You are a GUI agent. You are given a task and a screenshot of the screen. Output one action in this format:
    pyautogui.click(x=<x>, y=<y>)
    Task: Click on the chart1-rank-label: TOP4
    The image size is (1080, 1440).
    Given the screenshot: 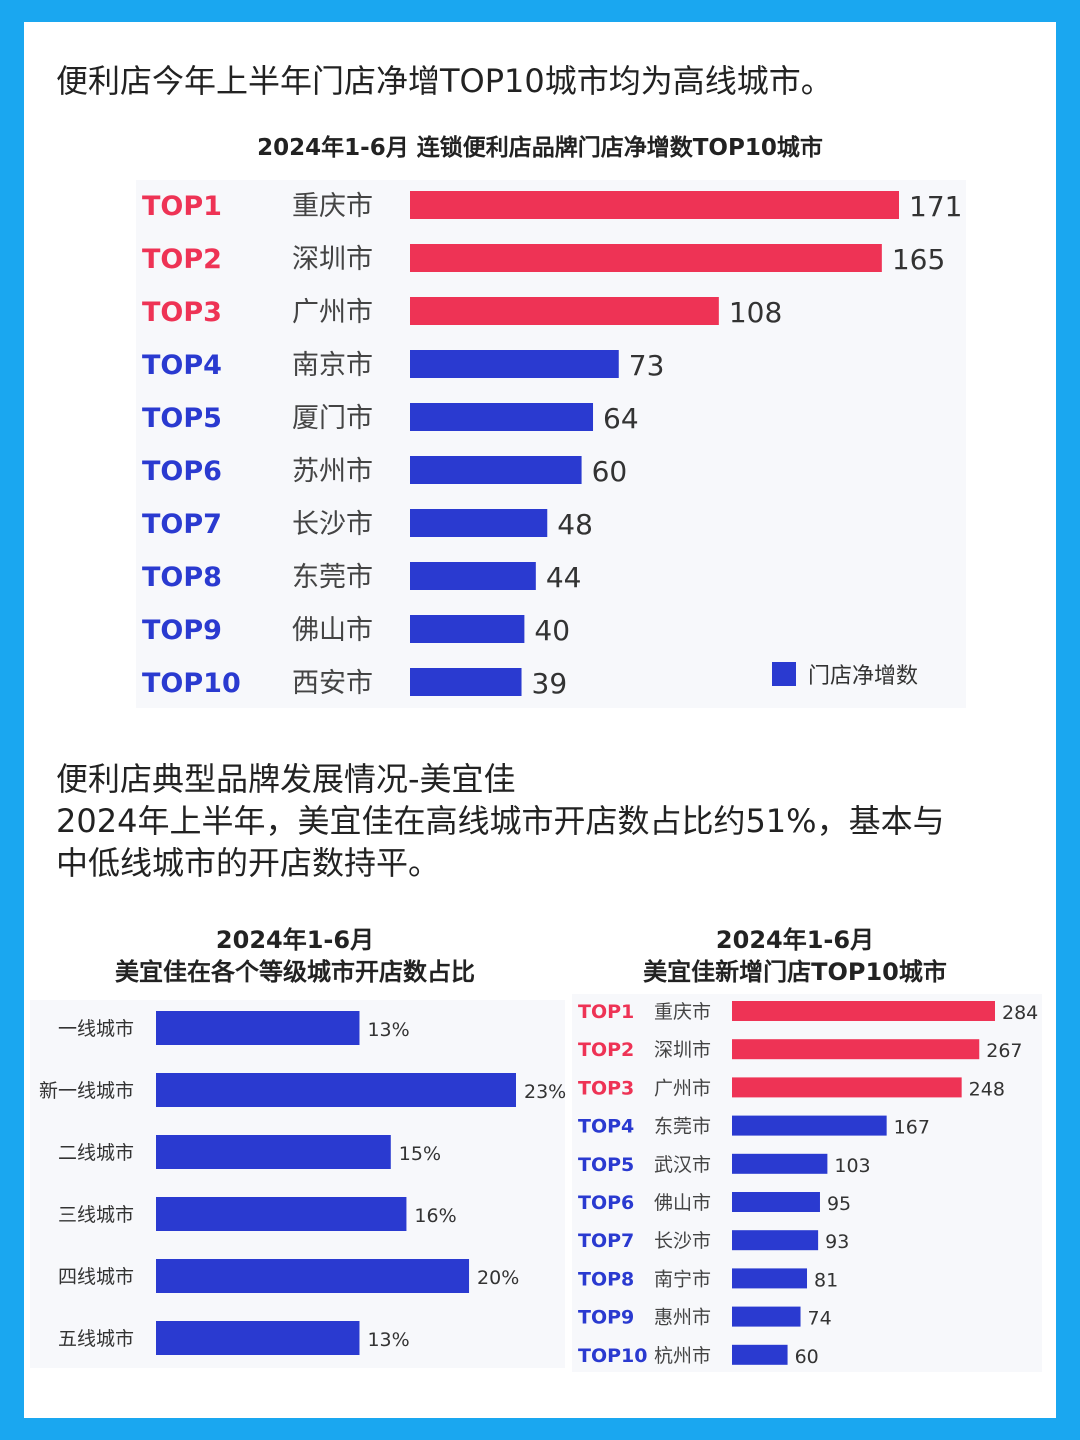 What is the action you would take?
    pyautogui.click(x=182, y=365)
    